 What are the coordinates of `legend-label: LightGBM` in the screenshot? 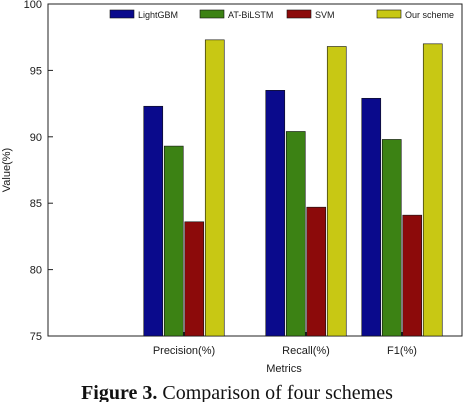 It's located at (158, 15).